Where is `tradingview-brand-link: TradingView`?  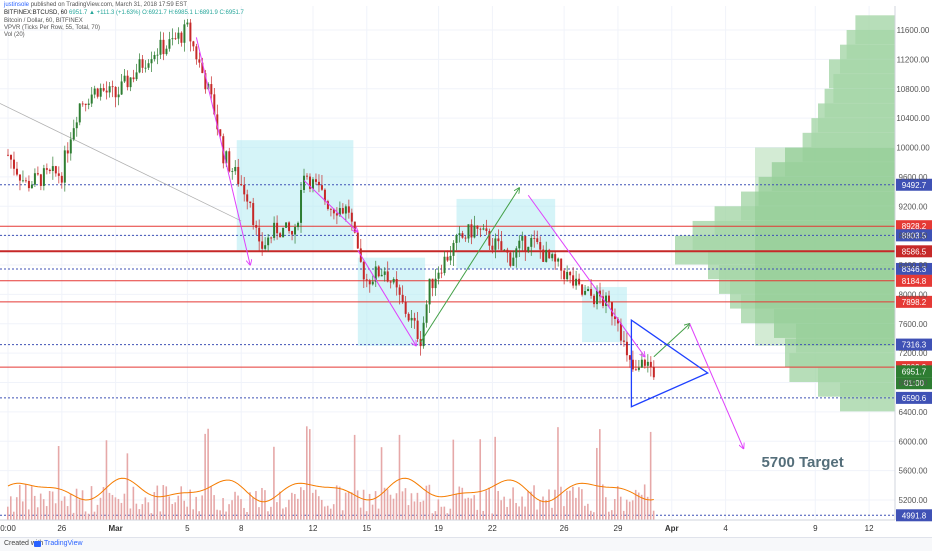
tradingview-brand-link: TradingView is located at coordinates (63, 543).